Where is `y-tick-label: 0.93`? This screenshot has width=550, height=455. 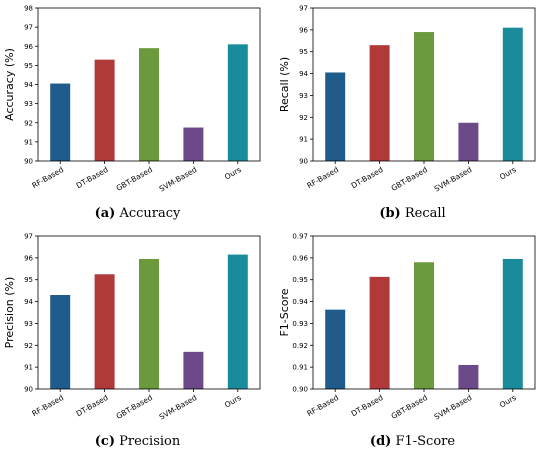 y-tick-label: 0.93 is located at coordinates (300, 324).